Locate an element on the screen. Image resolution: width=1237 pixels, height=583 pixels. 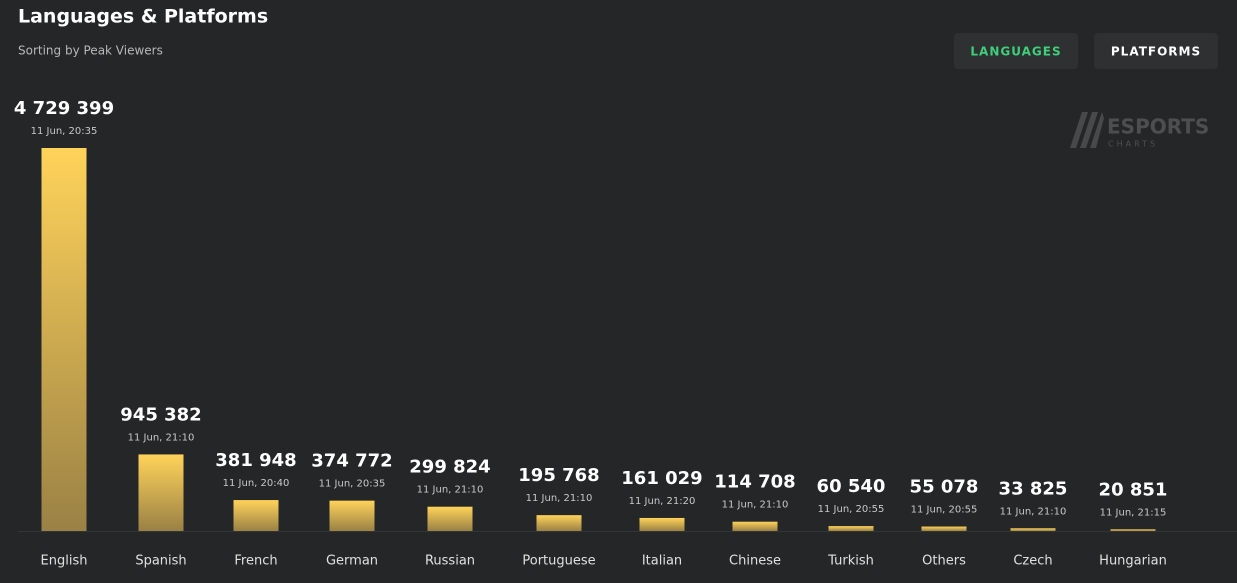
peak-time: 11 Jun, 21:15 is located at coordinates (1133, 512).